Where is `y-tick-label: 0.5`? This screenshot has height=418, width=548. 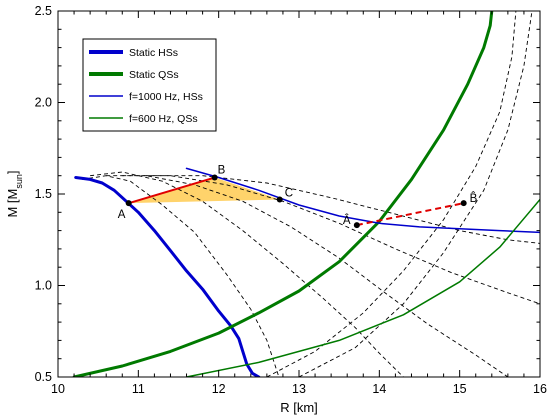 y-tick-label: 0.5 is located at coordinates (43, 377).